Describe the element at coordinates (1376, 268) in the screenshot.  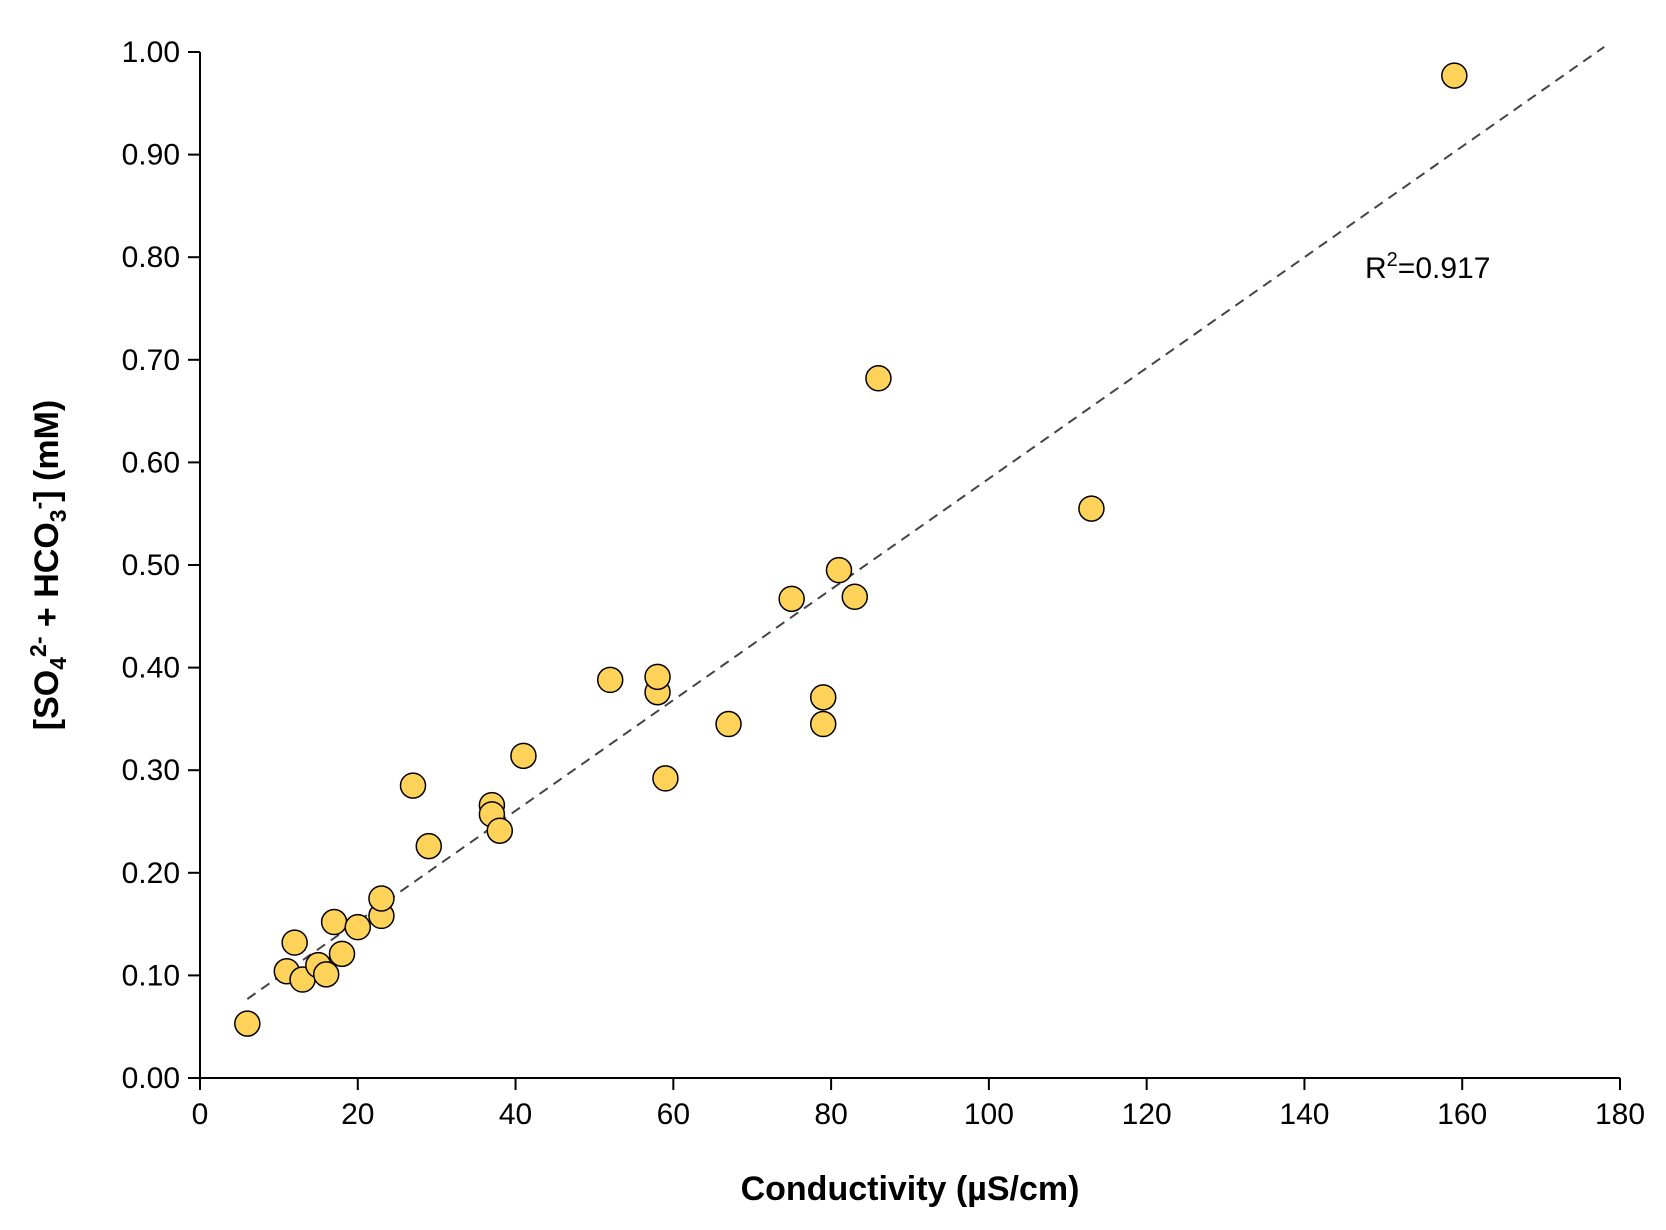
I see `r-squared-base: R` at that location.